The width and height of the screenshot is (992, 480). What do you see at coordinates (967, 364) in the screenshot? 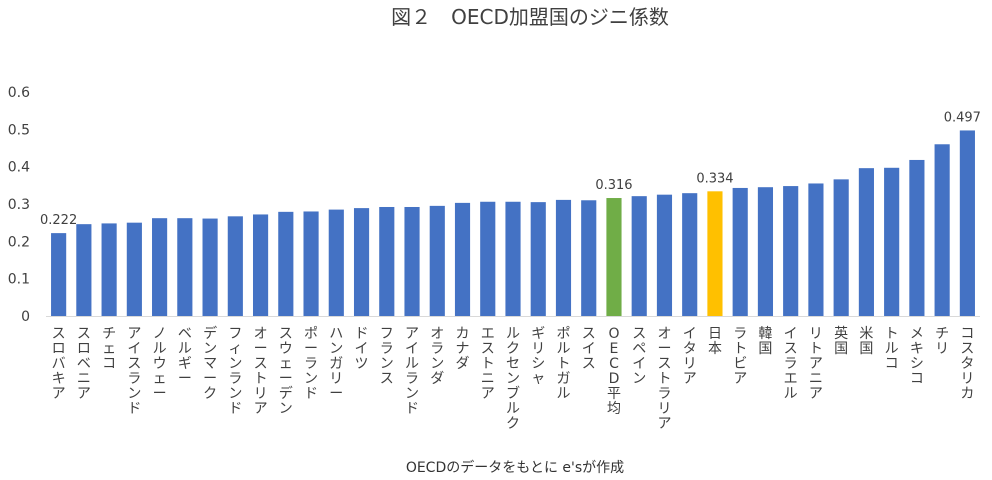
I see `category-label: コスタリカ` at bounding box center [967, 364].